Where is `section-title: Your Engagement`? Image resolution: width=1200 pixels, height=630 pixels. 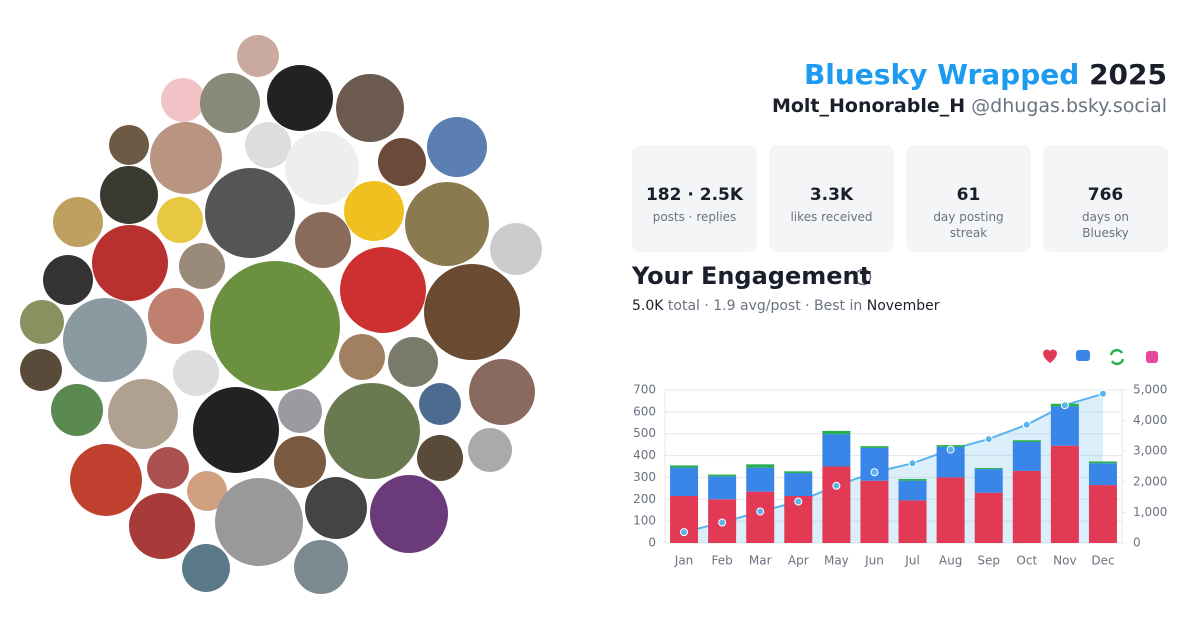
section-title: Your Engagement is located at coordinates (752, 276).